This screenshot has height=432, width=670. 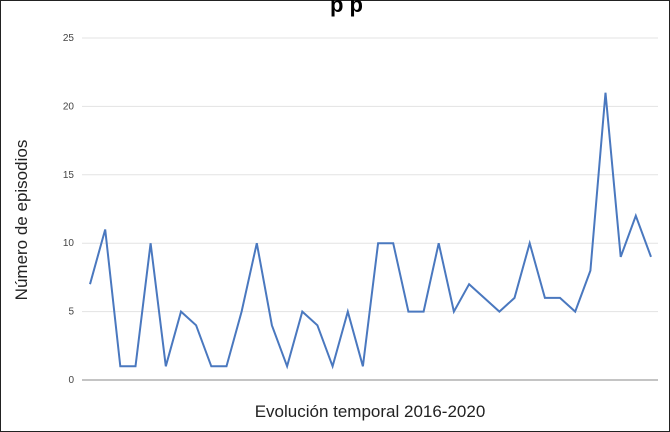 What do you see at coordinates (69, 106) in the screenshot?
I see `y-tick-label: 20` at bounding box center [69, 106].